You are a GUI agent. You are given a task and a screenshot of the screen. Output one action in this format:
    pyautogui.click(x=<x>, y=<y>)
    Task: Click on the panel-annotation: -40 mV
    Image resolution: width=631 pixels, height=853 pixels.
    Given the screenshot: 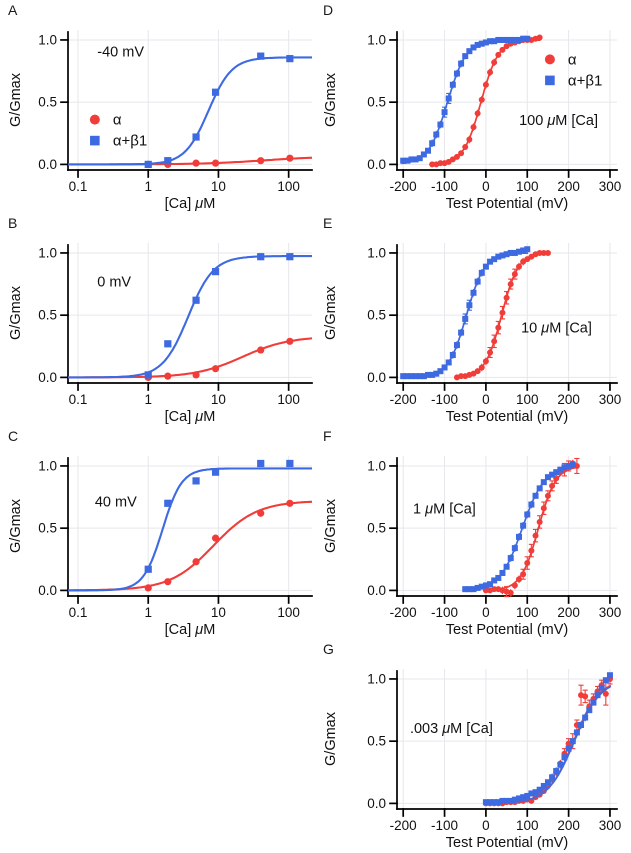 What is the action you would take?
    pyautogui.click(x=120, y=53)
    